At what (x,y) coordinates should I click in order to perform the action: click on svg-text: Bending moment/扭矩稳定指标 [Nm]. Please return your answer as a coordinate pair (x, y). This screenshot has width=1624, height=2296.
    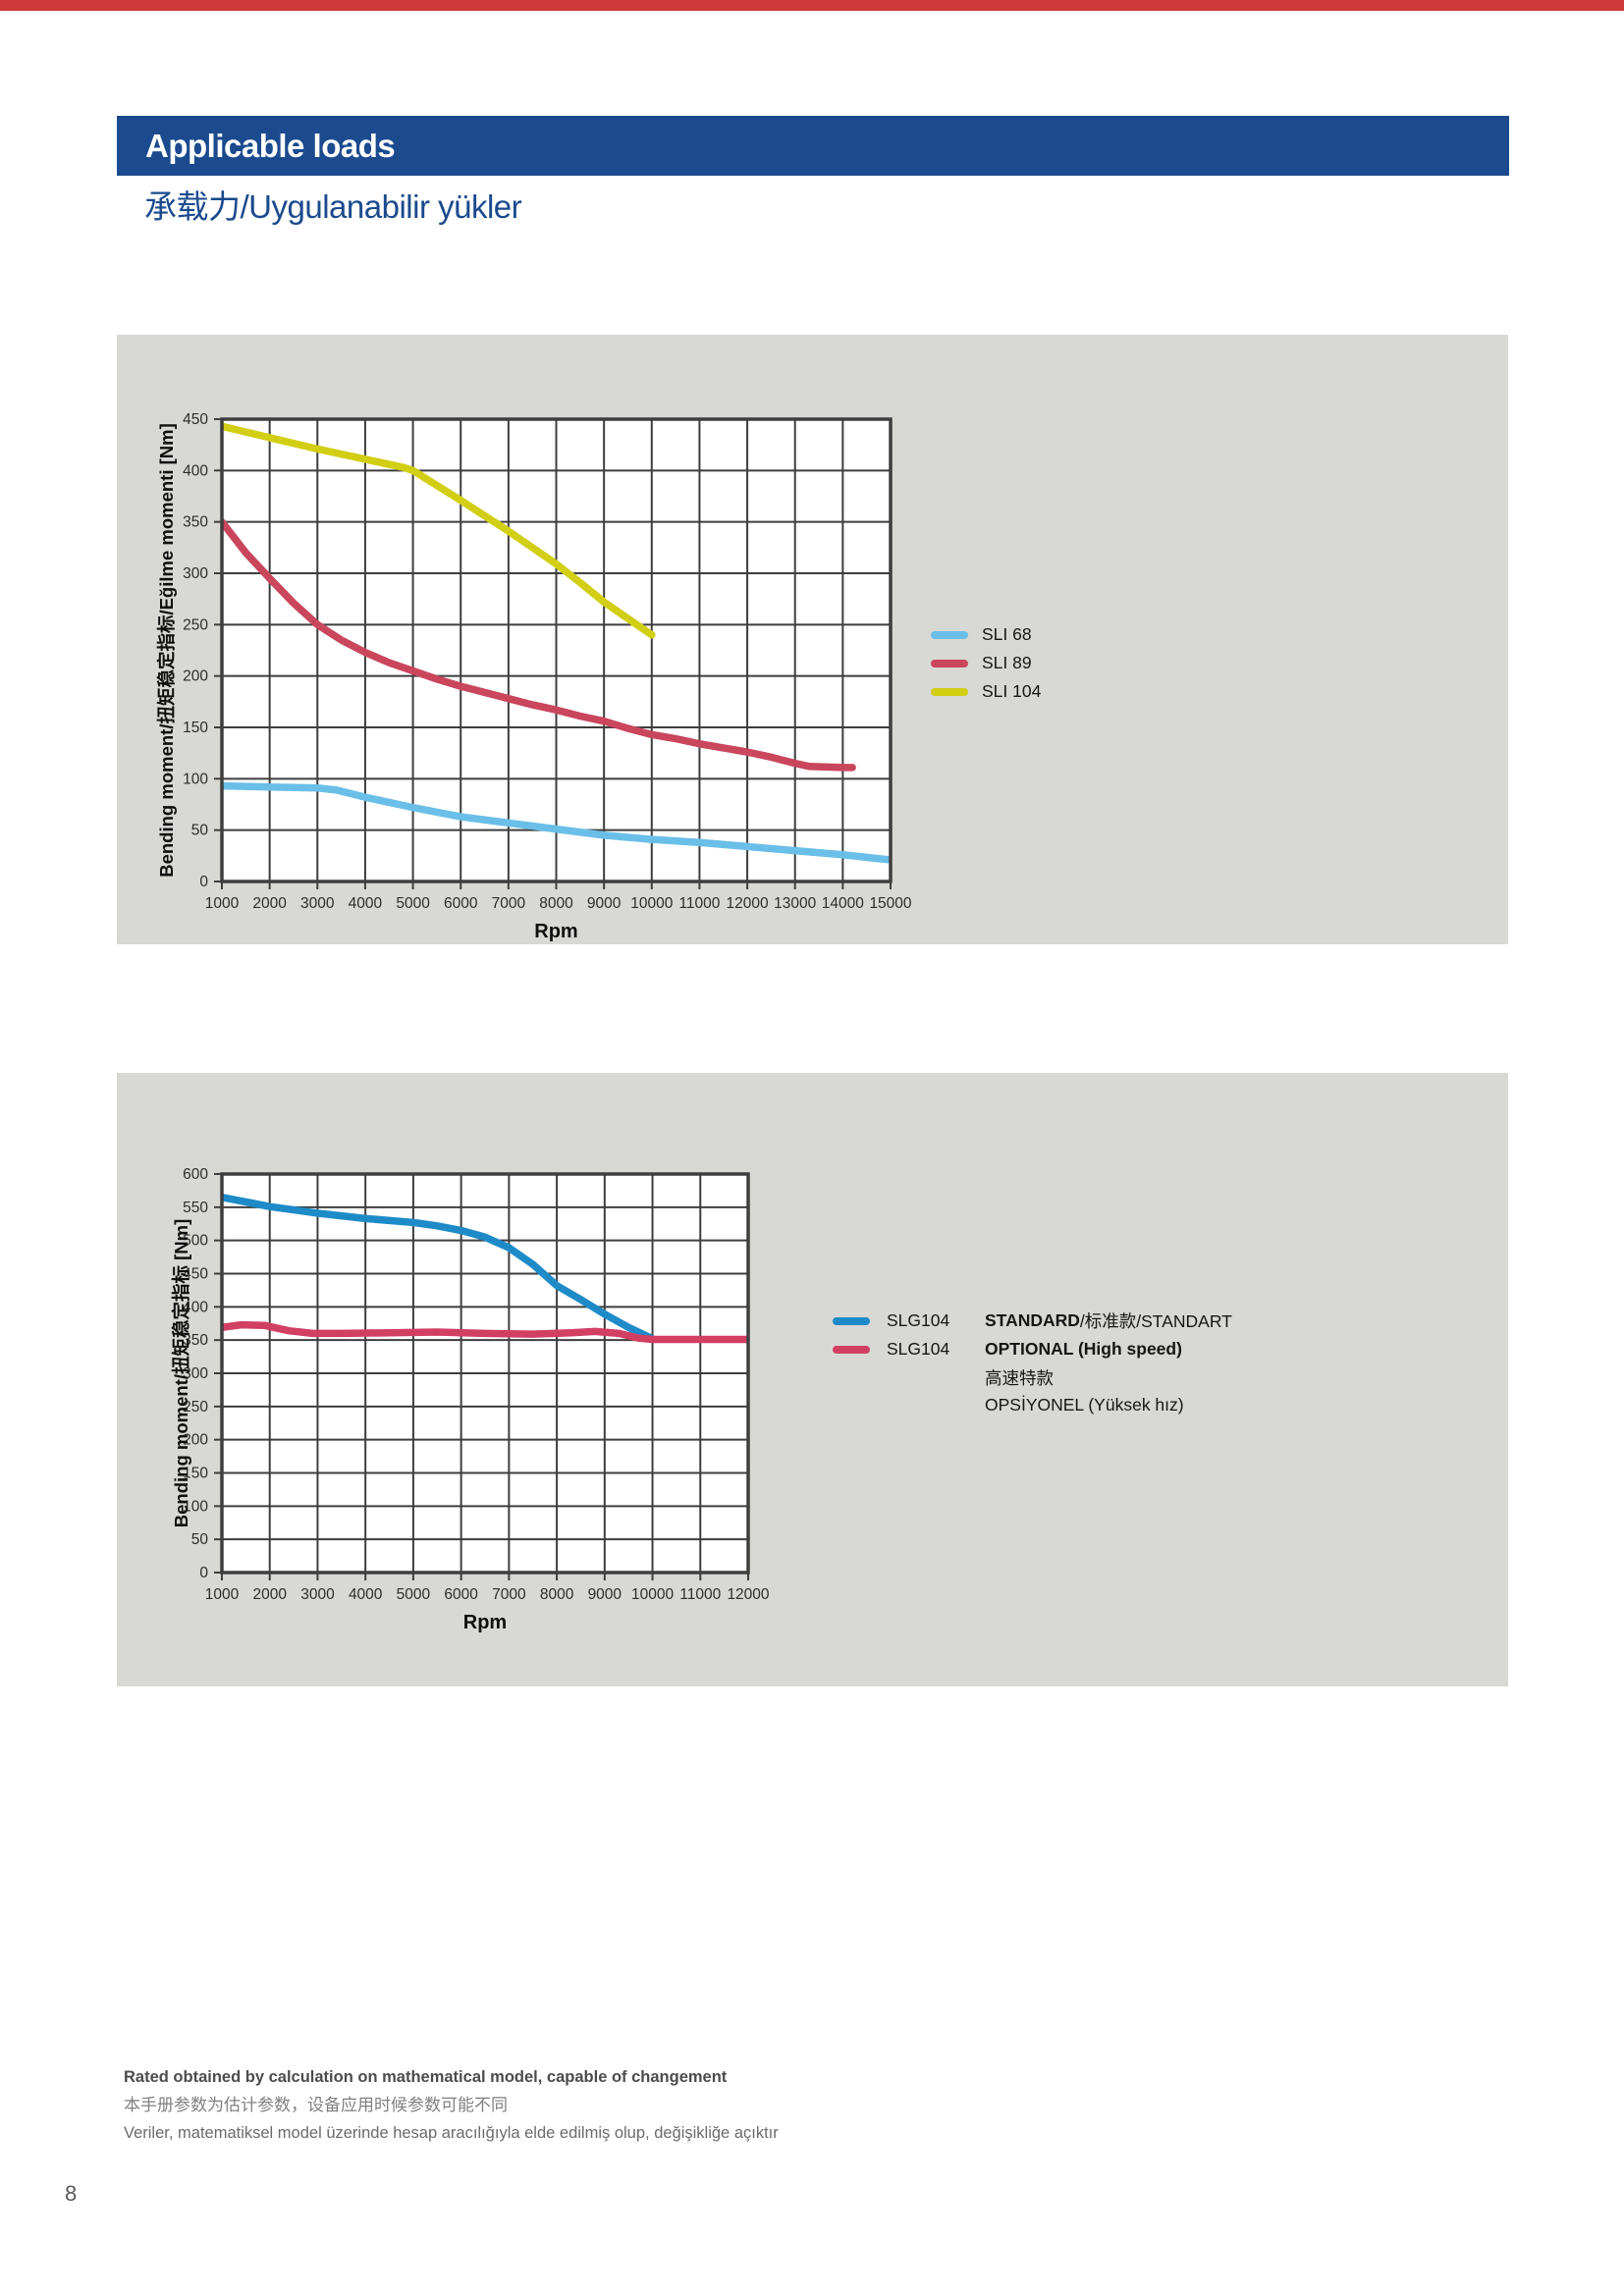
    Looking at the image, I should click on (181, 1373).